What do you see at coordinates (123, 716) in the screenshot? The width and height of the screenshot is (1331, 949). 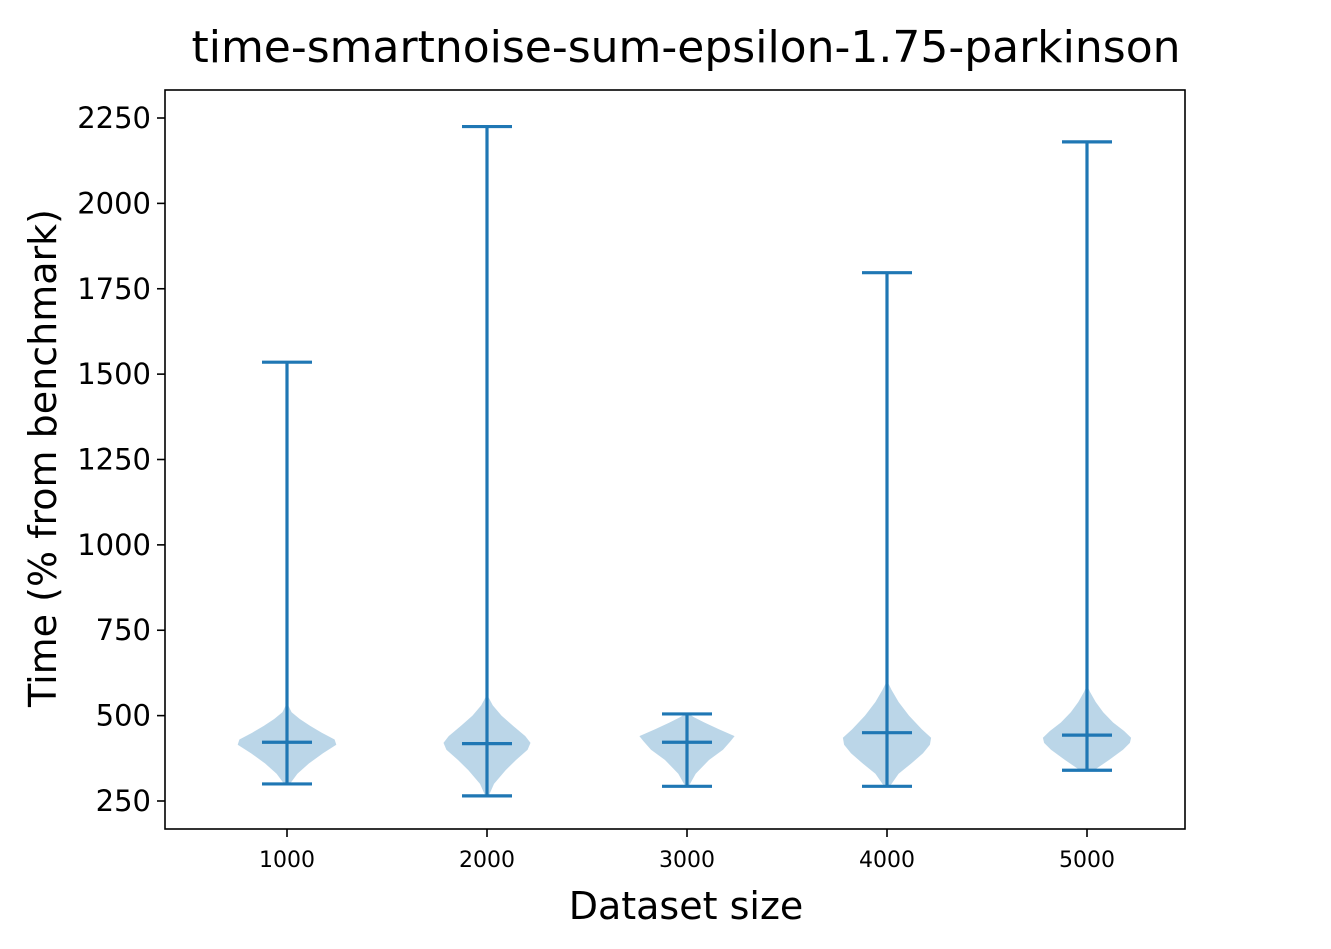 I see `y-tick-label-500: 500` at bounding box center [123, 716].